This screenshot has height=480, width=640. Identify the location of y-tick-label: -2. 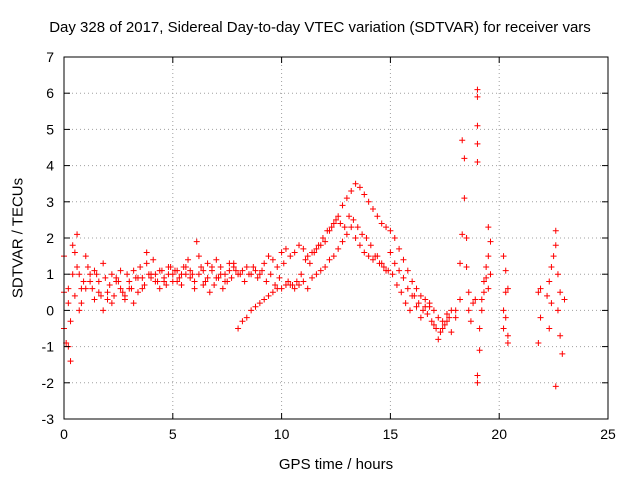
(48, 383).